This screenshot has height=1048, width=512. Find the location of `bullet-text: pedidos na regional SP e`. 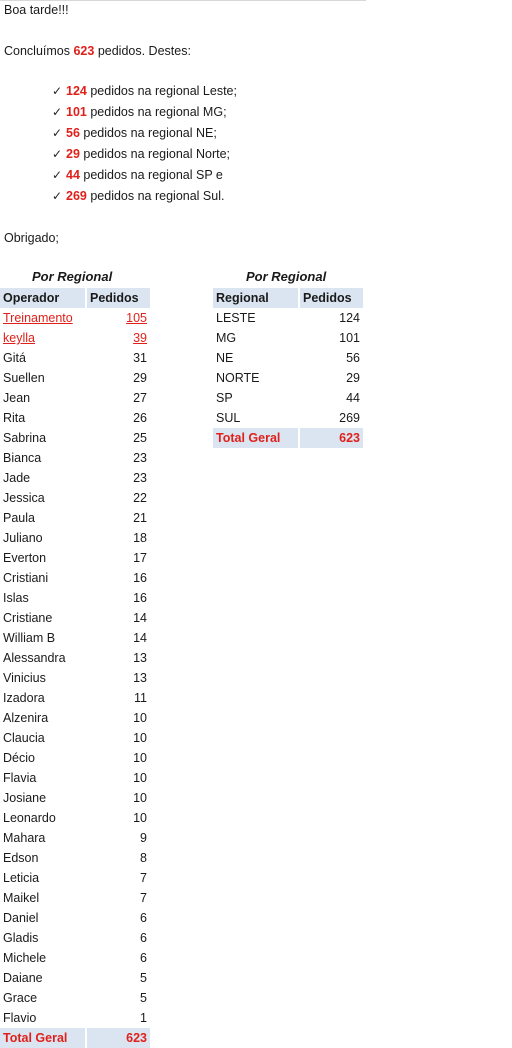

bullet-text: pedidos na regional SP e is located at coordinates (153, 175).